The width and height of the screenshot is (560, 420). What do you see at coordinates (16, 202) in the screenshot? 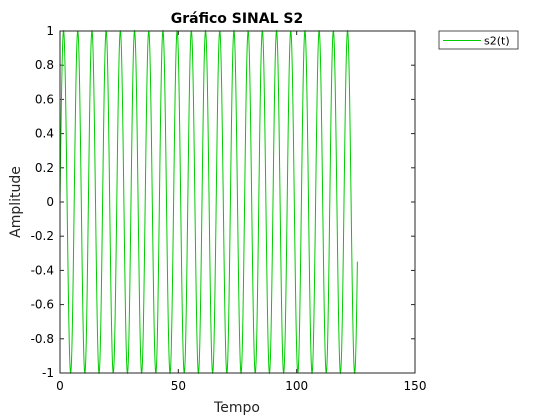
I see `y-axis-label: Amplitude` at bounding box center [16, 202].